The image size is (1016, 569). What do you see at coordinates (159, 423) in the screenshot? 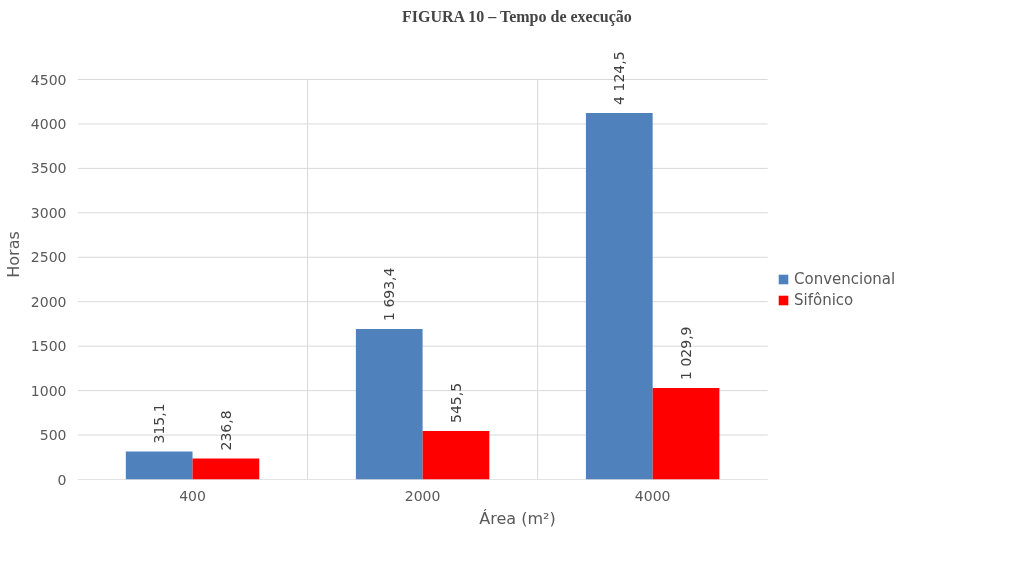
I see `data-label: 315,1` at bounding box center [159, 423].